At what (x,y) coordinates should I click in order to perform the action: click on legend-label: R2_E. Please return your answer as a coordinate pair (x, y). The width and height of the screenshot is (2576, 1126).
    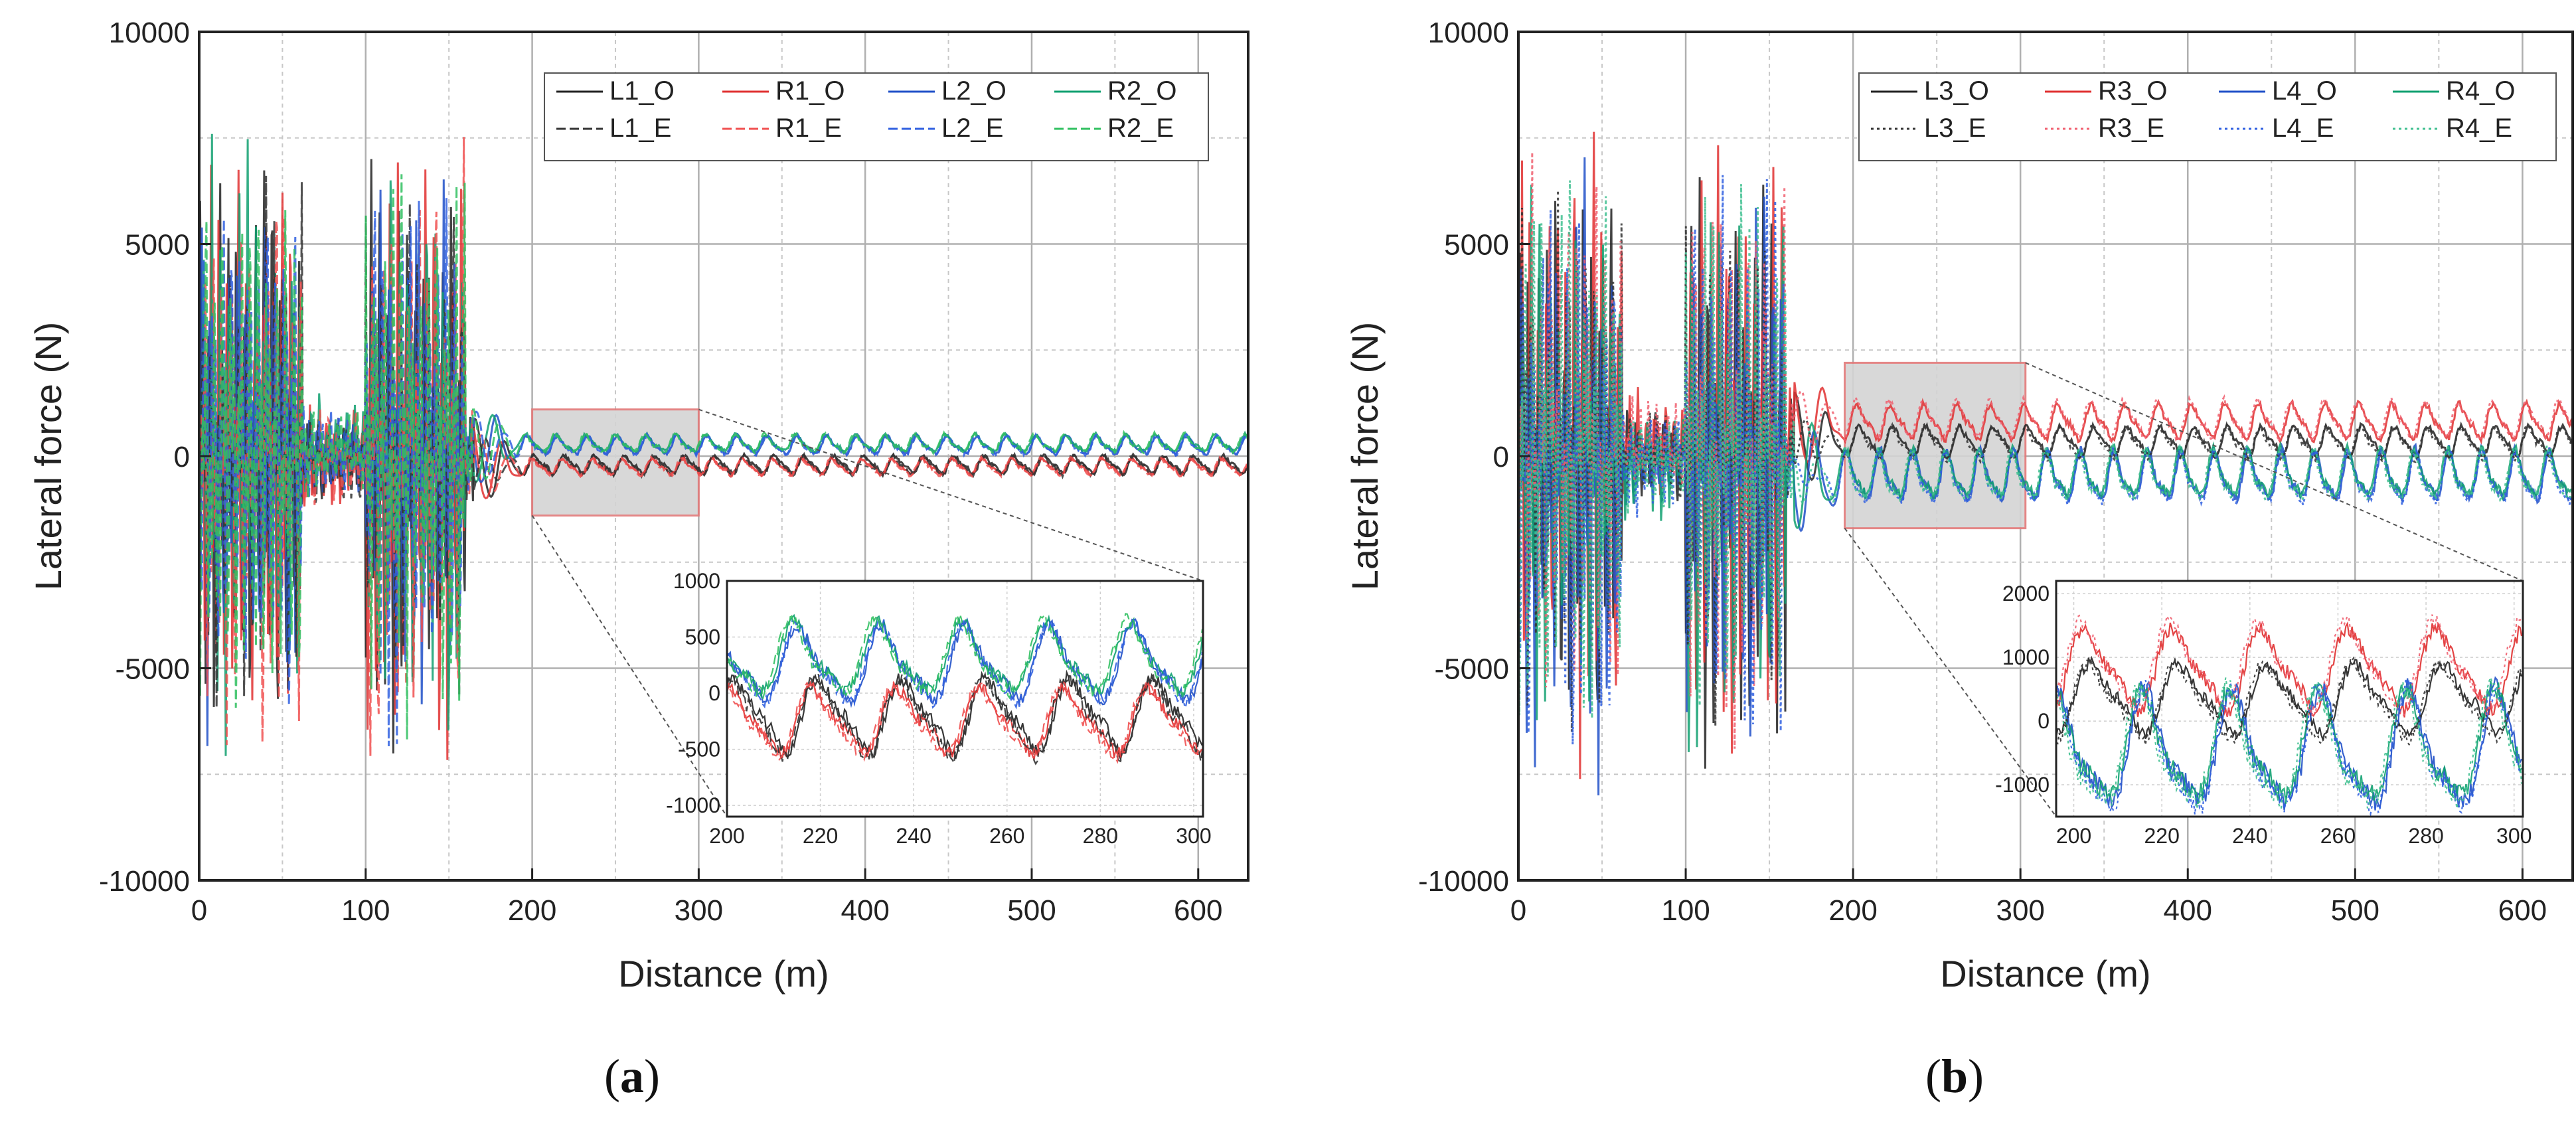
    Looking at the image, I should click on (1140, 128).